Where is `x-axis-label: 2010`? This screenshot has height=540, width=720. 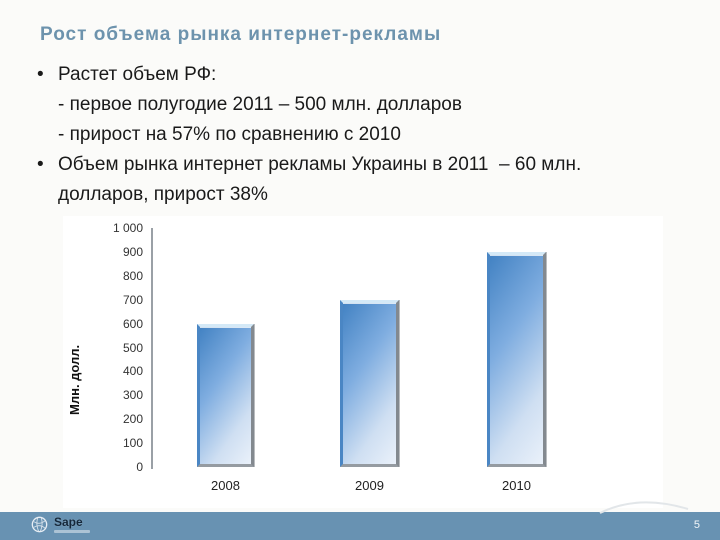 x-axis-label: 2010 is located at coordinates (516, 485).